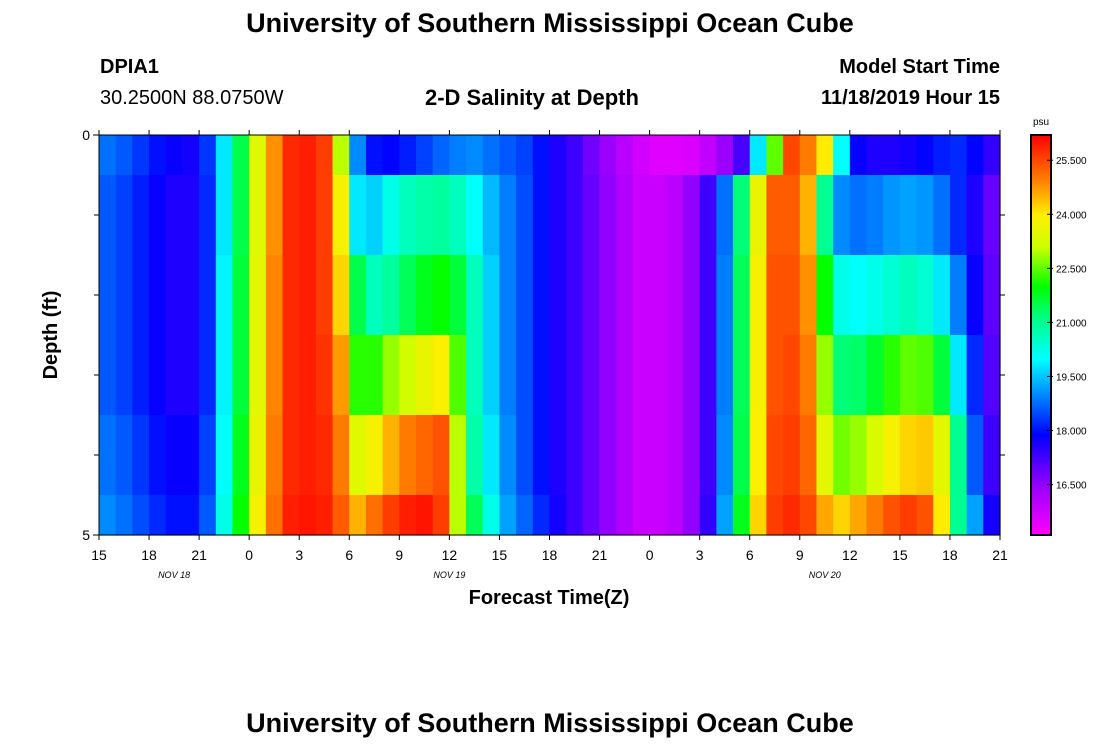 This screenshot has width=1100, height=750. What do you see at coordinates (600, 555) in the screenshot?
I see `x-tick-label: 21` at bounding box center [600, 555].